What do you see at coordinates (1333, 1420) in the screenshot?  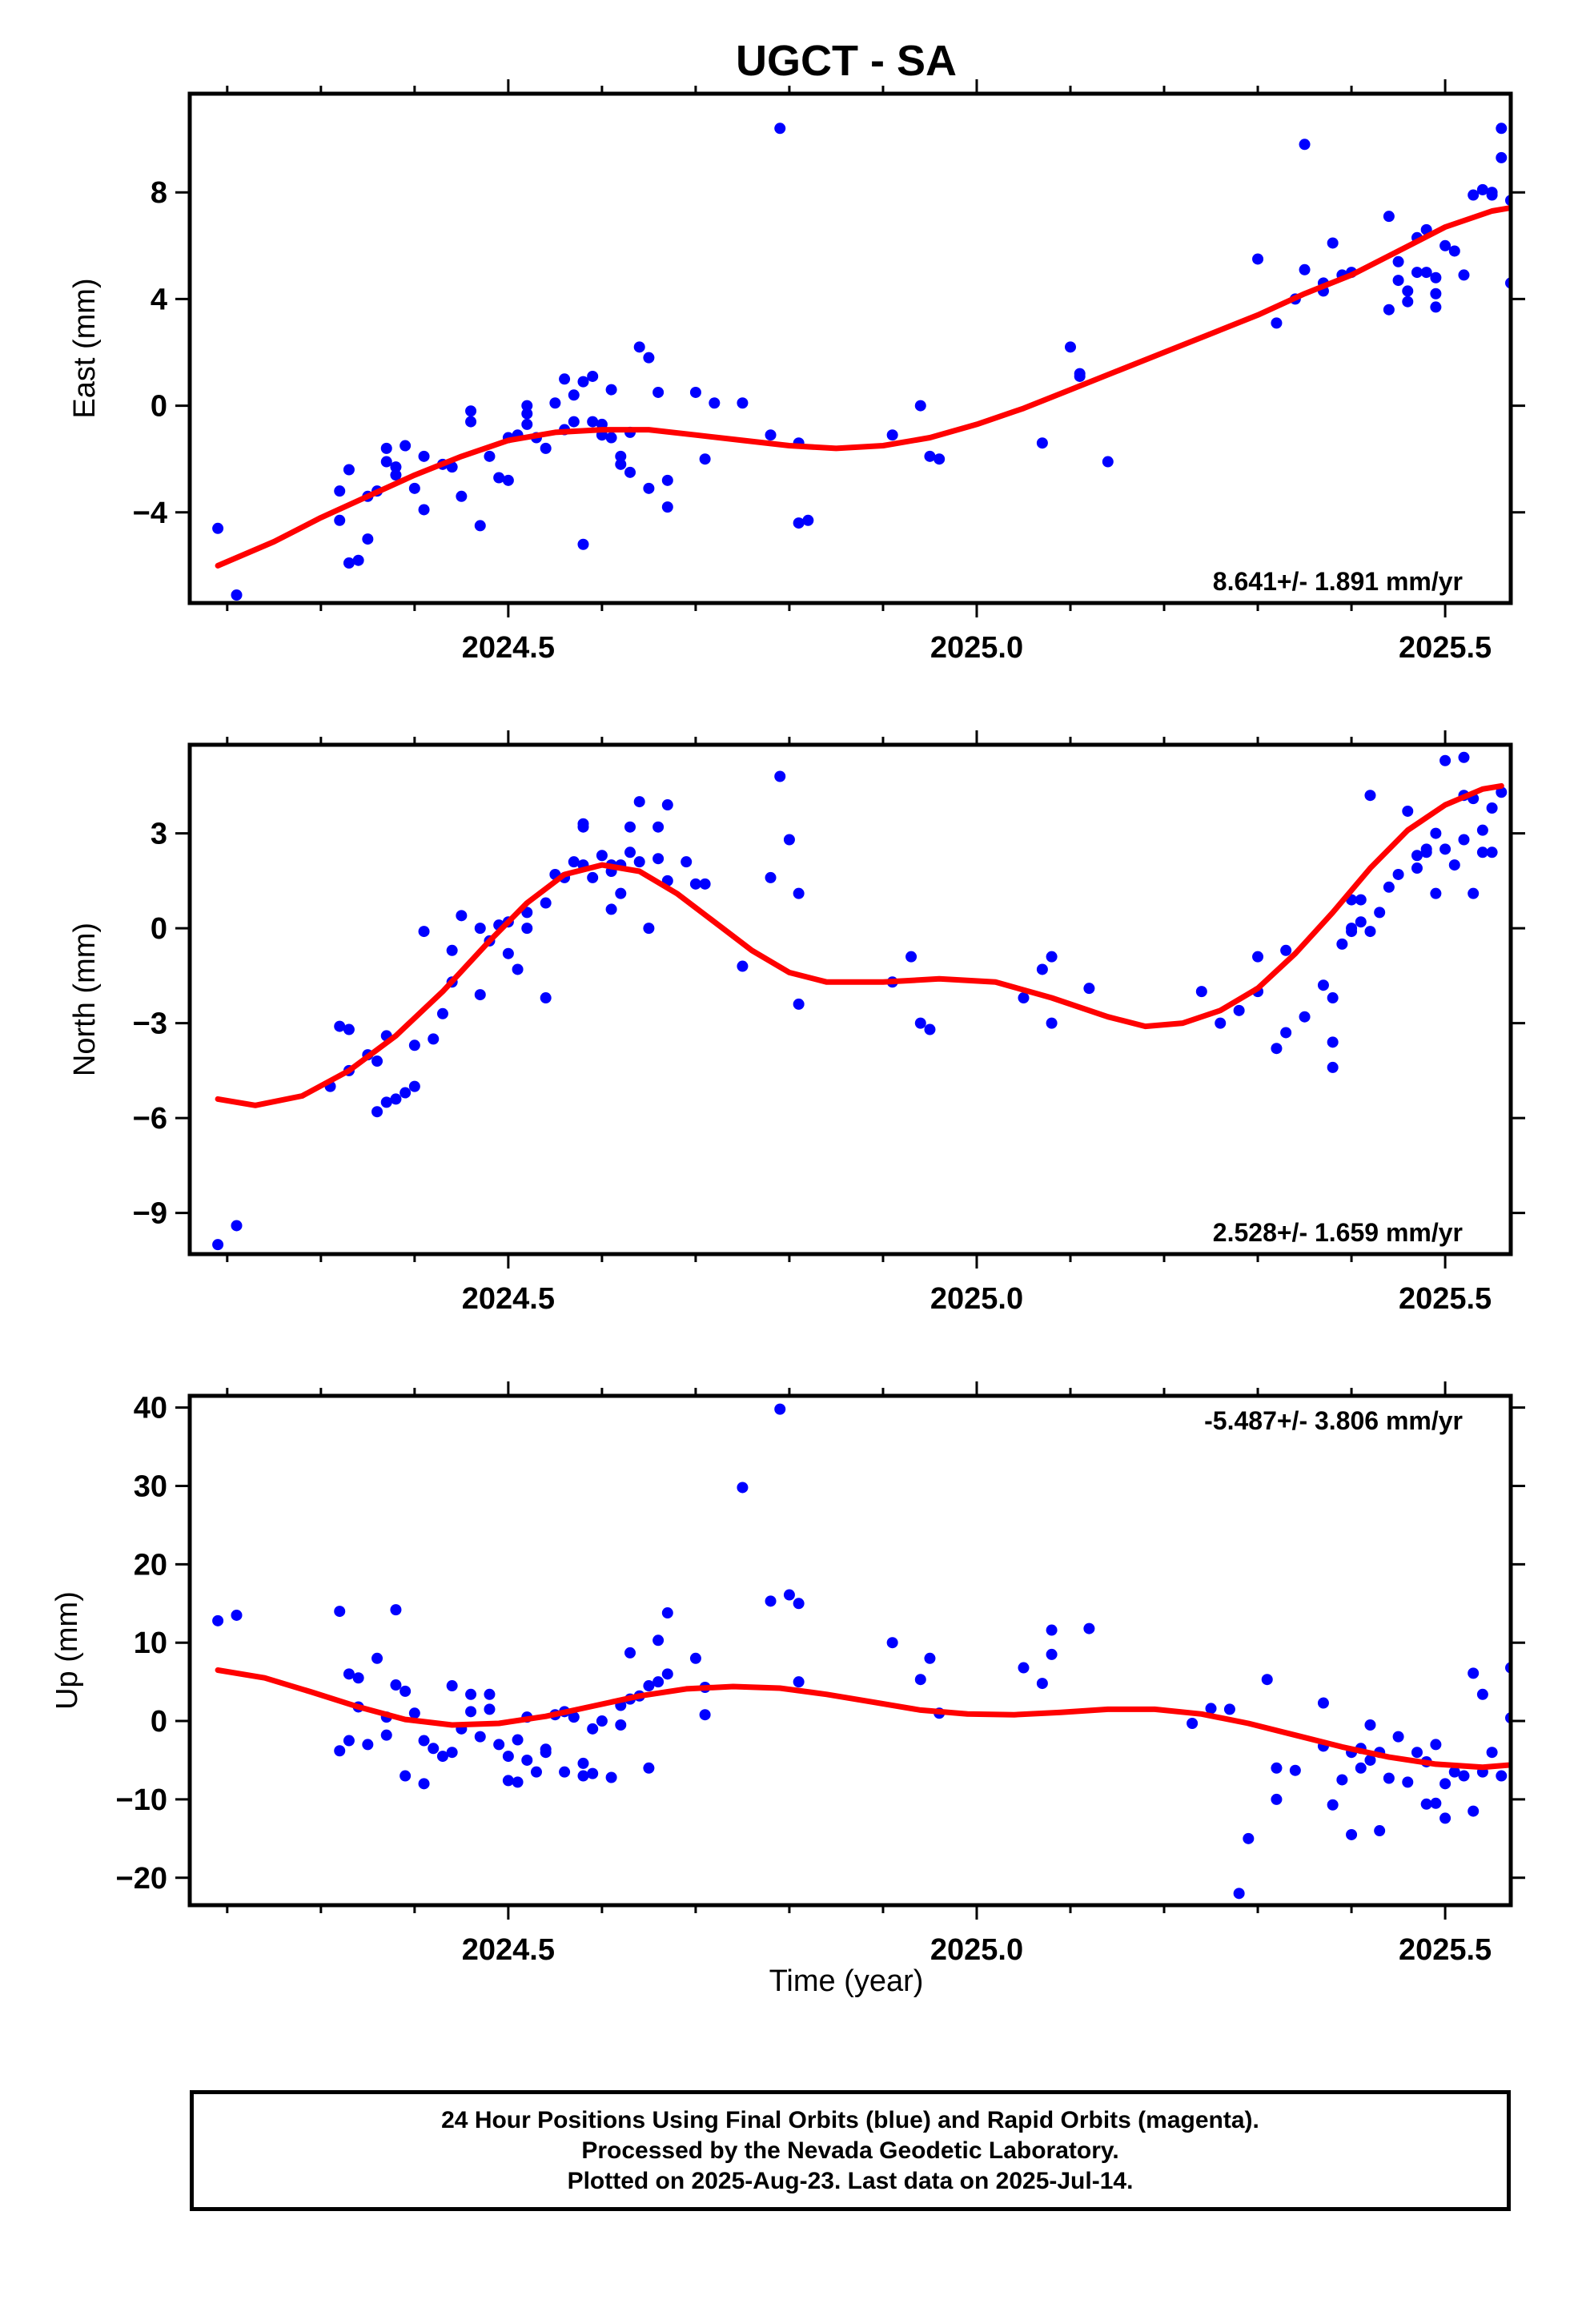 I see `velocity-label: -5.487+/- 3.806 mm/yr` at bounding box center [1333, 1420].